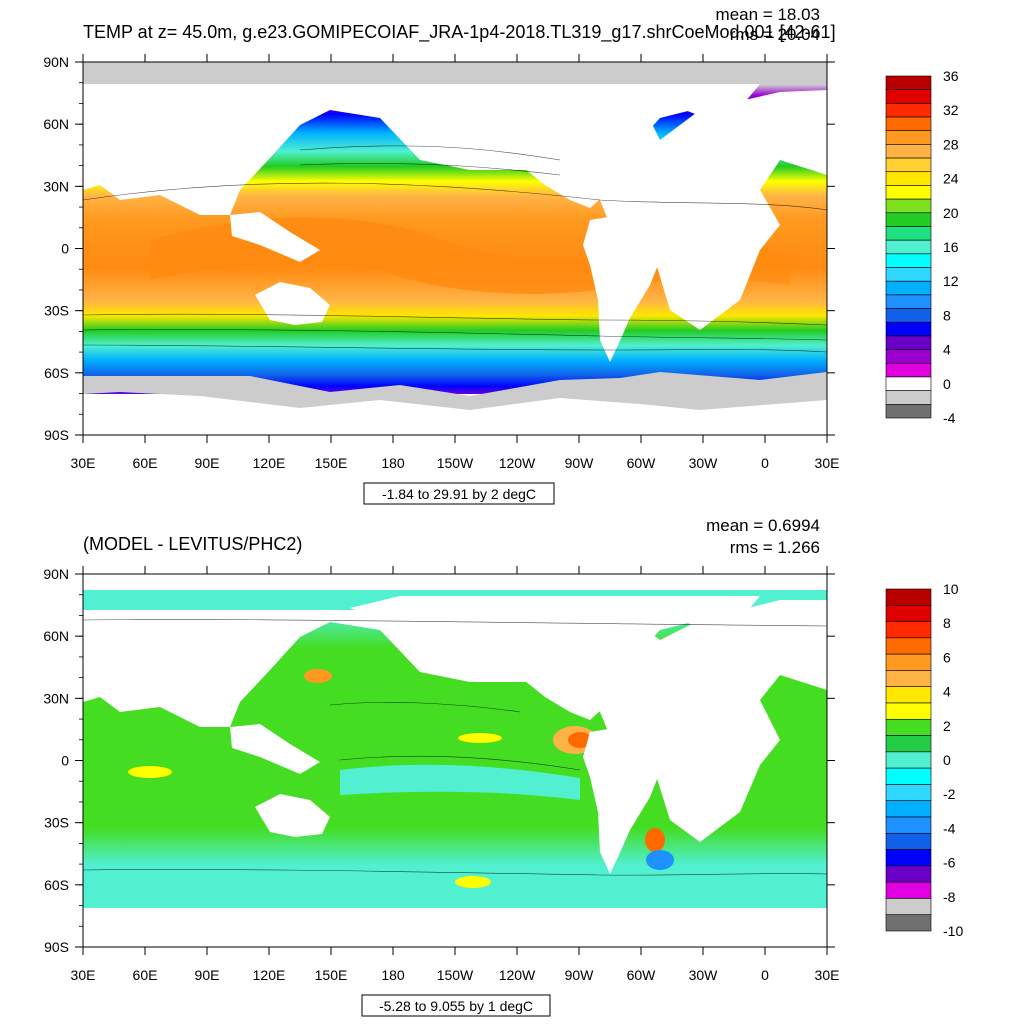 The image size is (1024, 1024). Describe the element at coordinates (145, 975) in the screenshot. I see `lon-label: 60E` at that location.